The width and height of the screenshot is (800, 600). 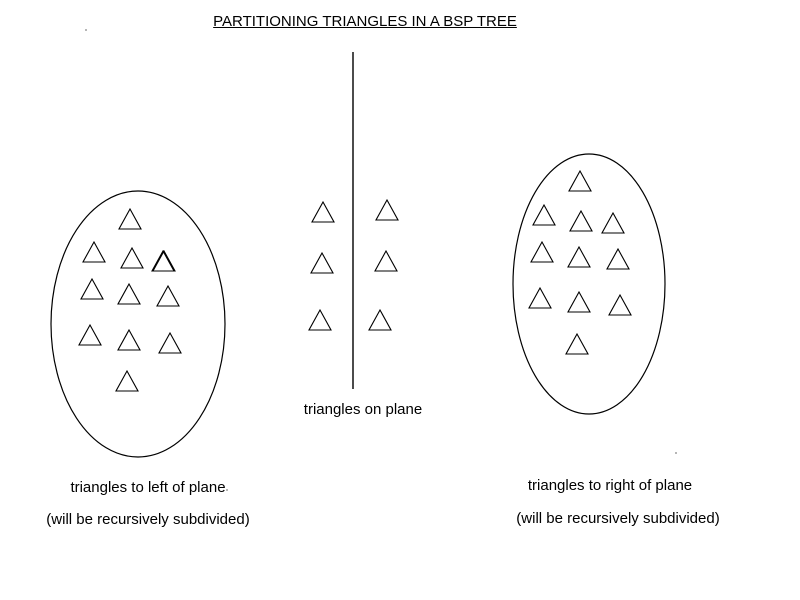 What do you see at coordinates (148, 487) in the screenshot?
I see `label-triangles-left: triangles to left of plane` at bounding box center [148, 487].